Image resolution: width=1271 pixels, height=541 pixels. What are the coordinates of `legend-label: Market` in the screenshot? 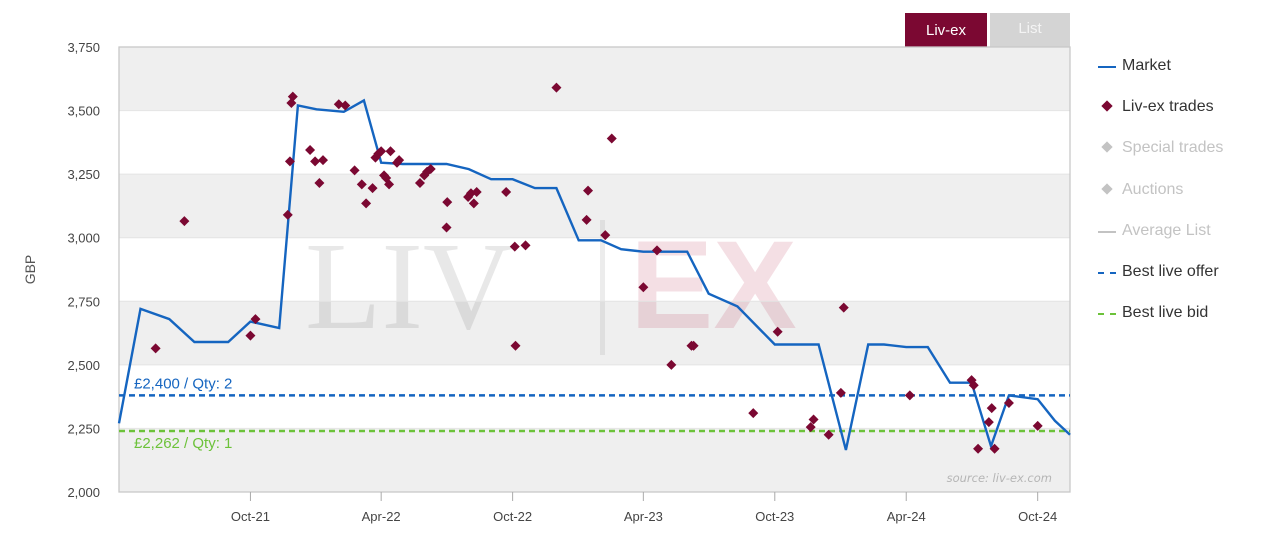 It's located at (1146, 65).